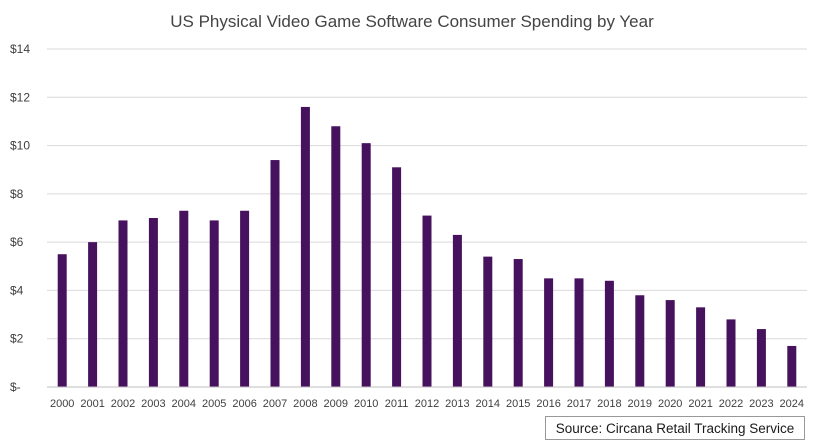 The height and width of the screenshot is (447, 825). I want to click on bar-2009, so click(336, 256).